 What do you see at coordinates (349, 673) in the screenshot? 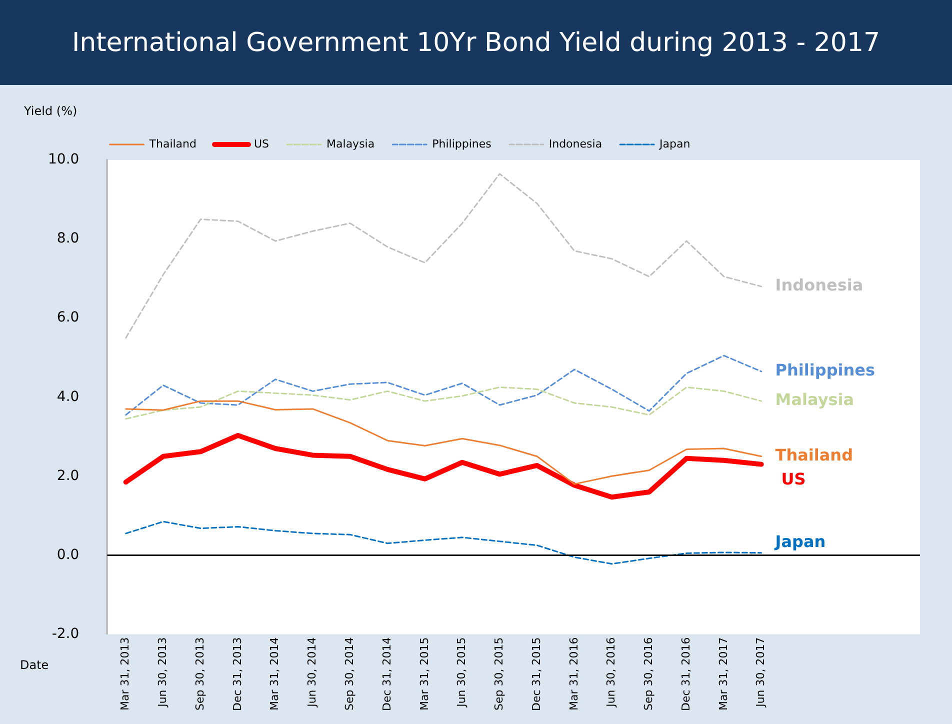
I see `x-tick-label: Sep 30, 2014` at bounding box center [349, 673].